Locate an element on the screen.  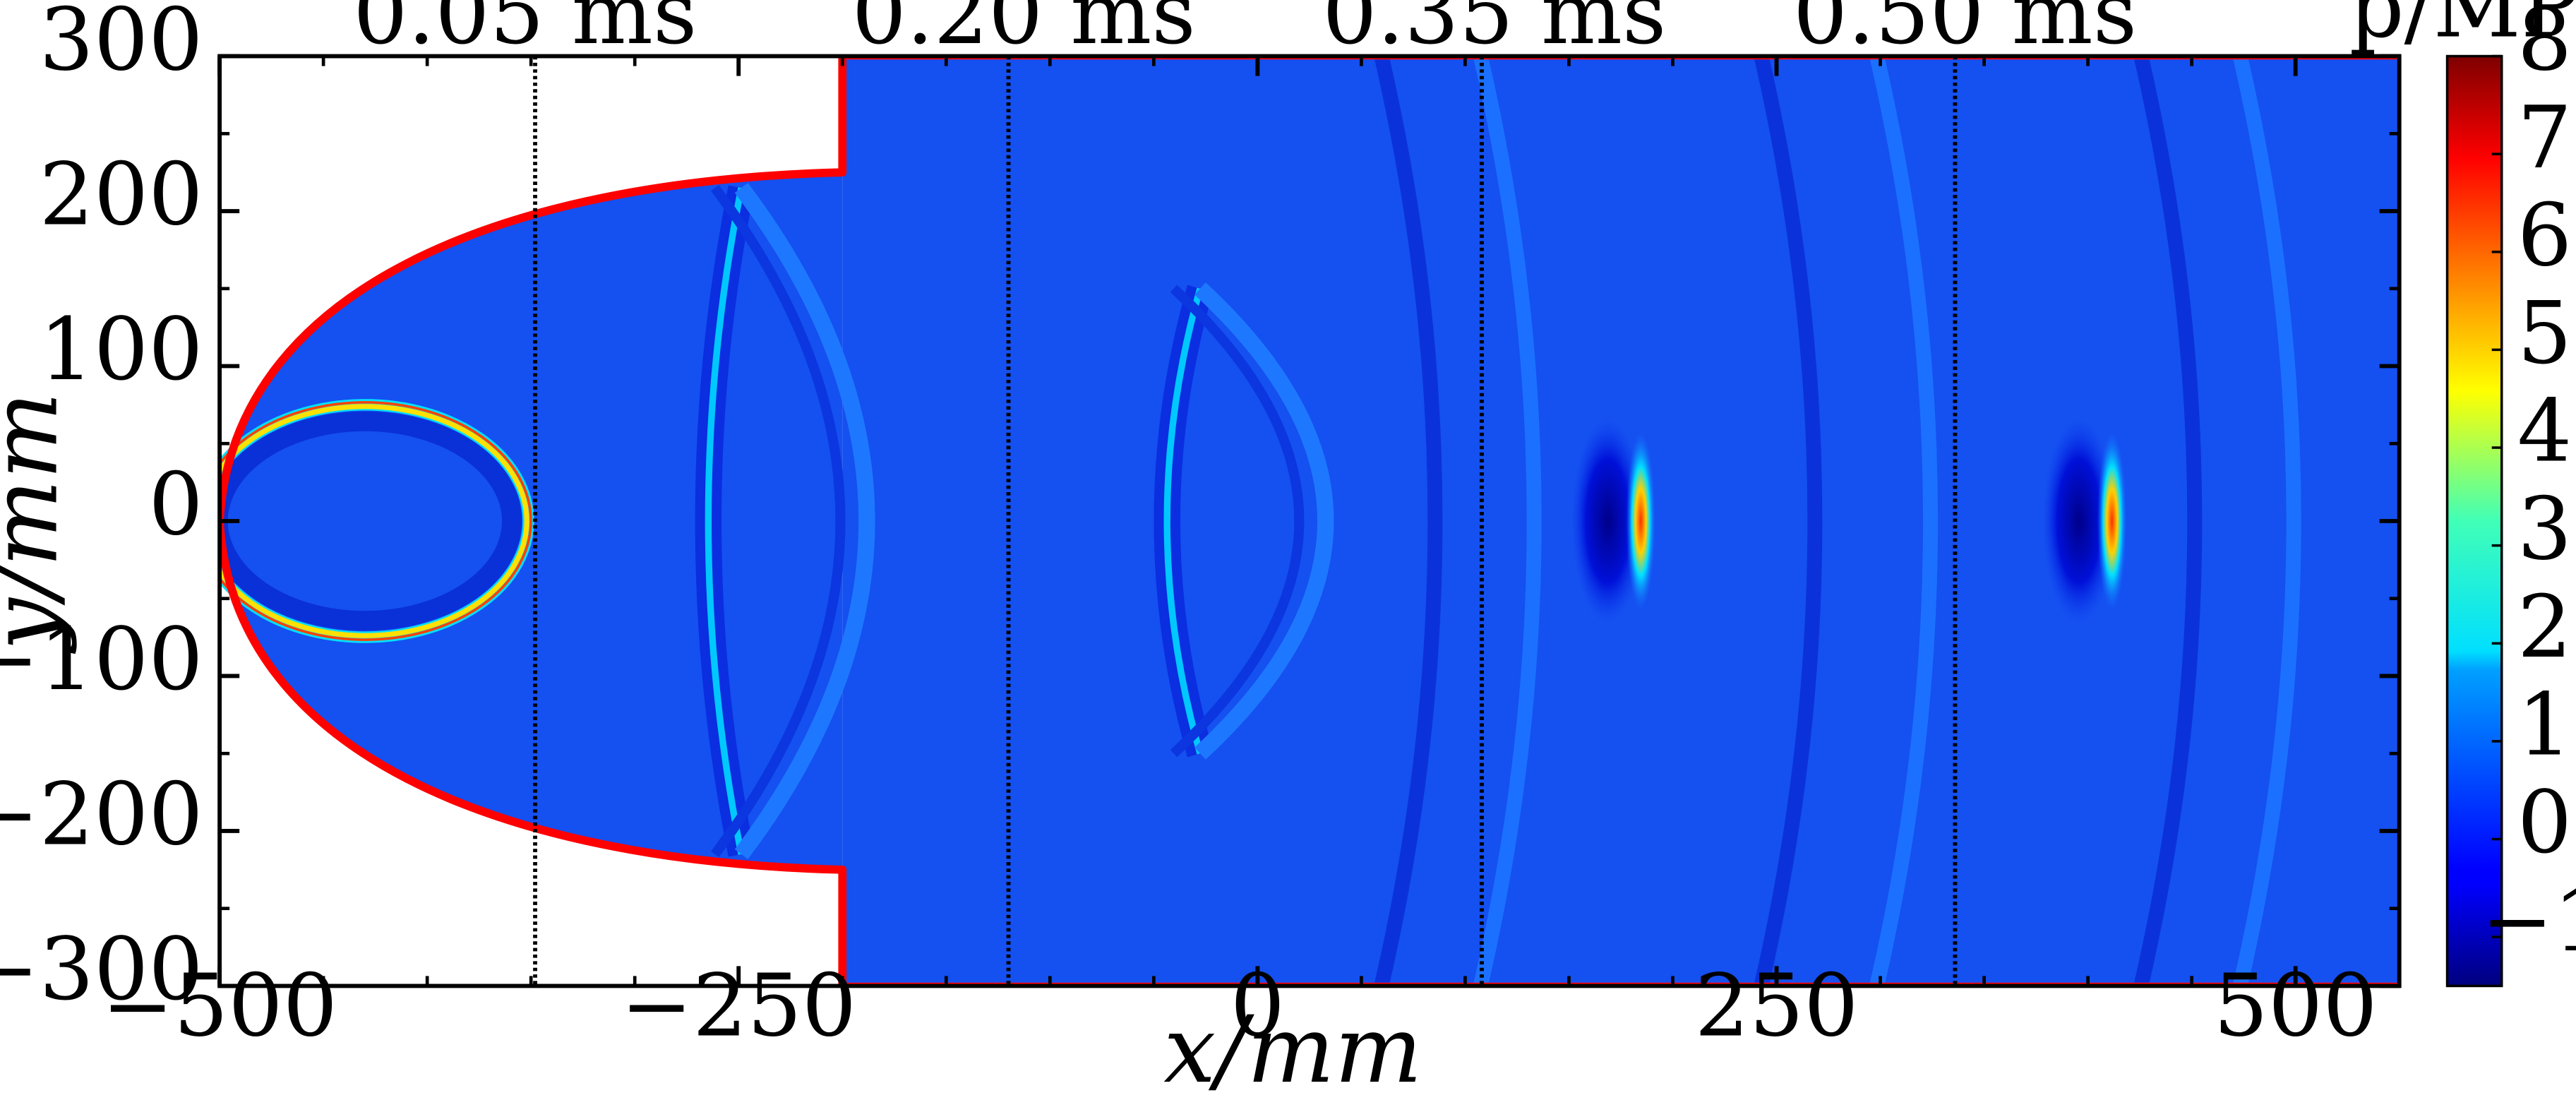
colorbar-tick-label: 1 is located at coordinates (2544, 725).